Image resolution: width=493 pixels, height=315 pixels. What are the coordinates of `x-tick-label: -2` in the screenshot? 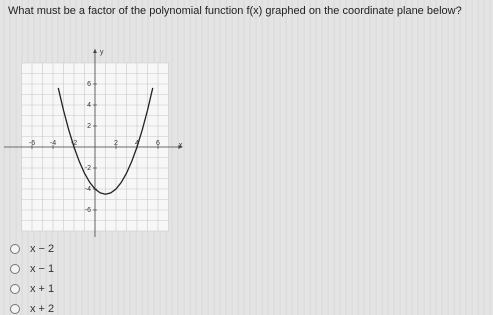 It's located at (74, 143).